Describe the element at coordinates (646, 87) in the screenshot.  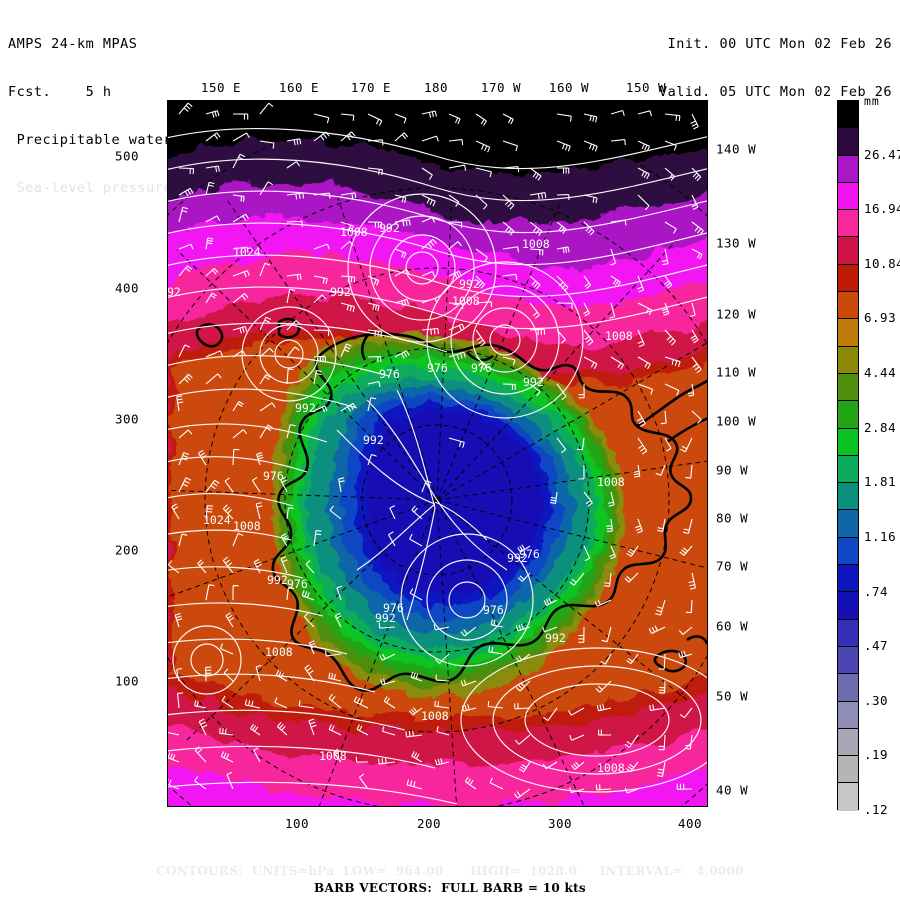
I see `axis-top-label: 150 W` at that location.